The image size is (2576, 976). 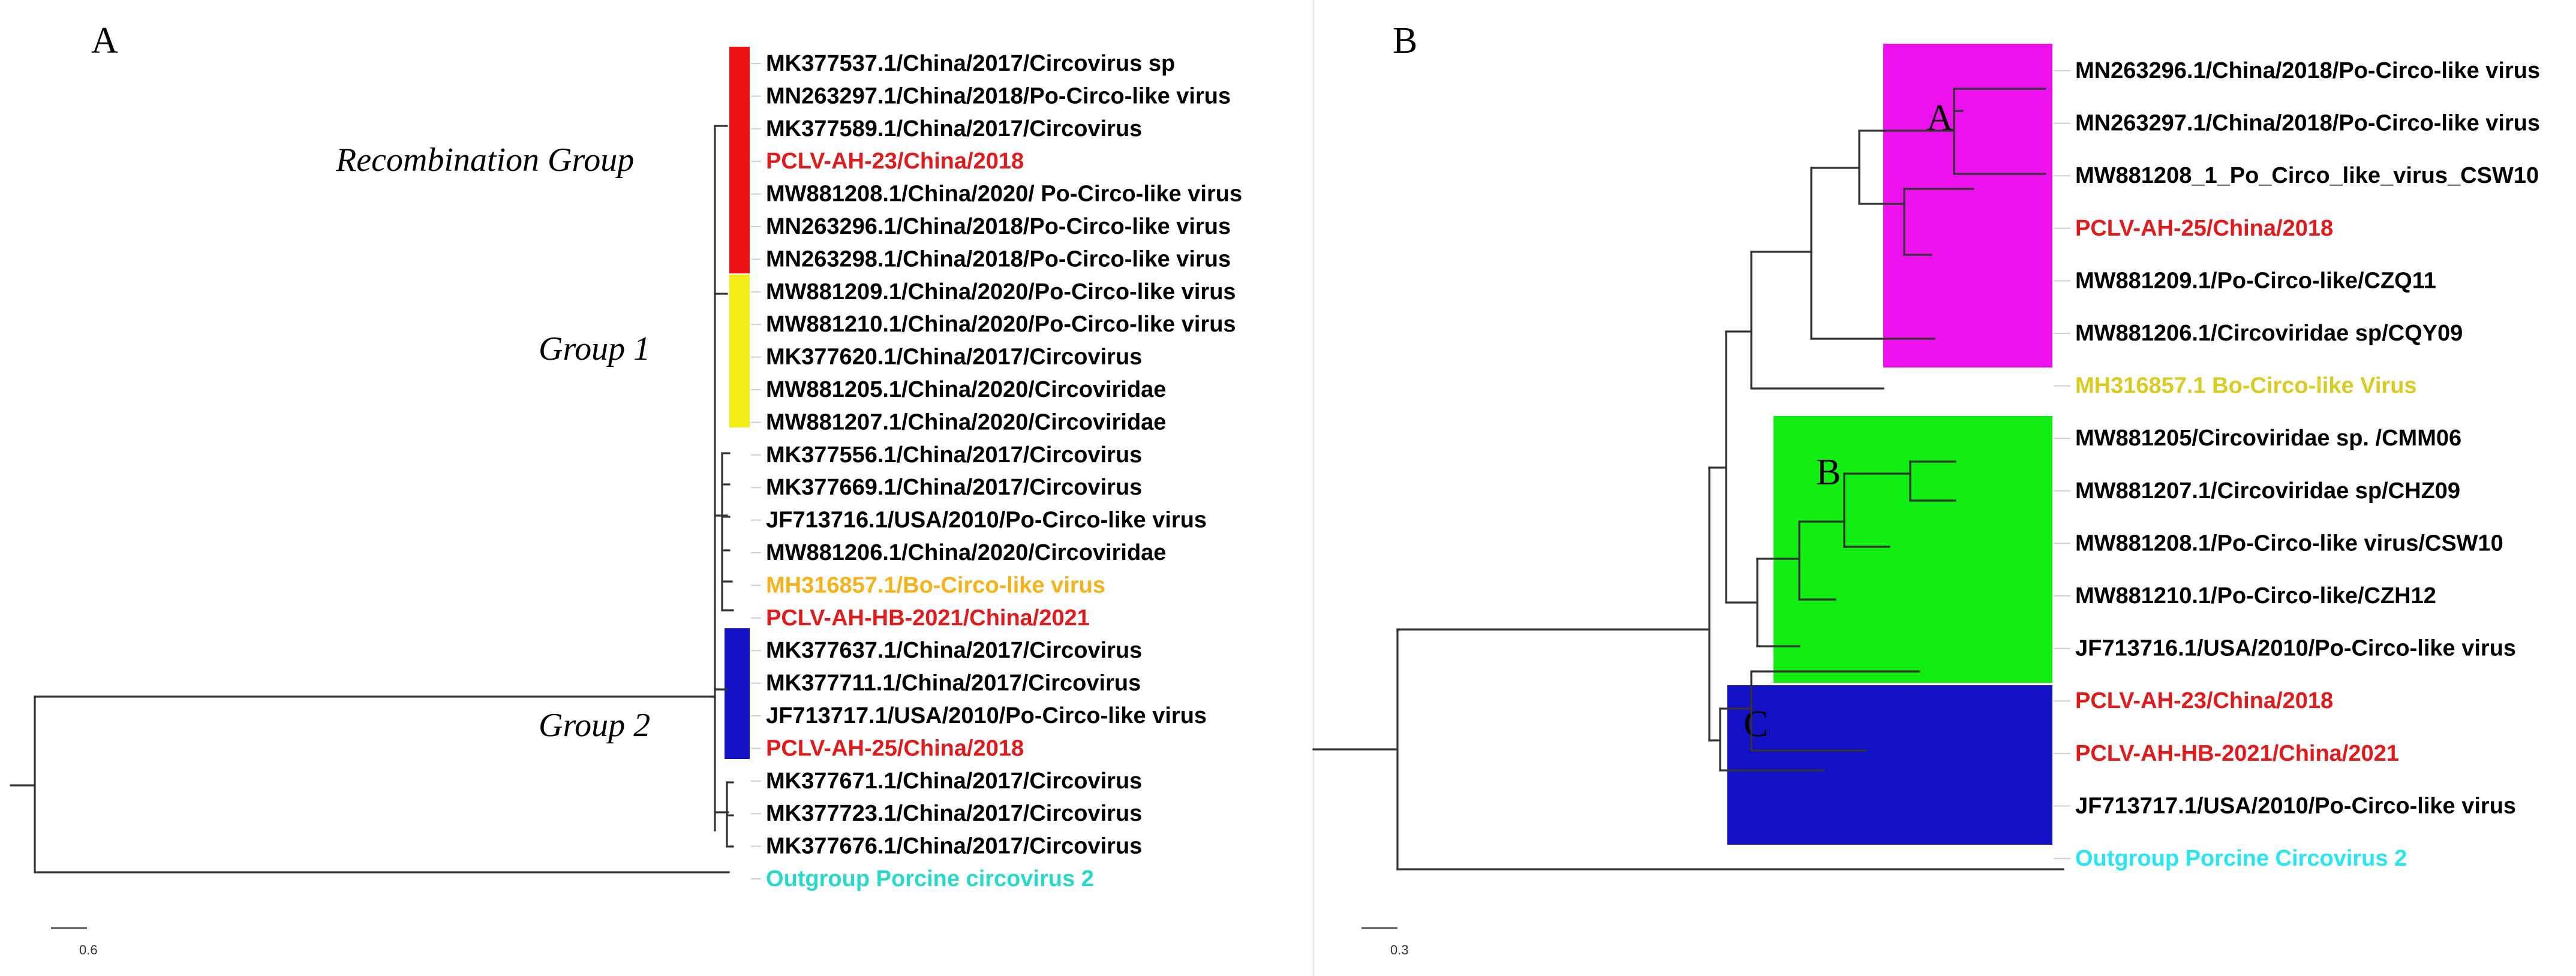 I want to click on panel-a-leaf-label: MW881206.1/China/2020/Circoviridae, so click(x=966, y=552).